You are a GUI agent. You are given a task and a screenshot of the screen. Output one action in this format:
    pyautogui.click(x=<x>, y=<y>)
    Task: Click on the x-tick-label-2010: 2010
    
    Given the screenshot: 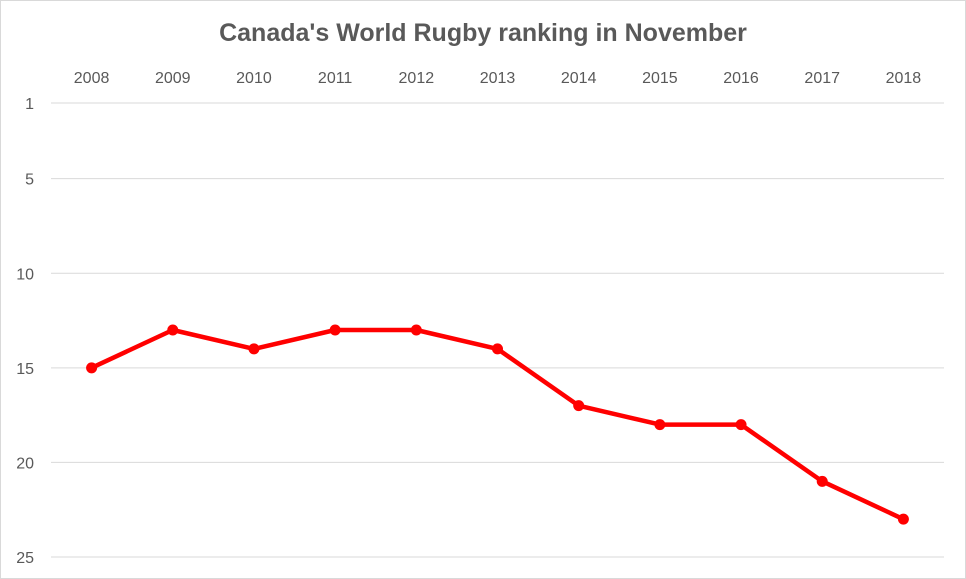 What is the action you would take?
    pyautogui.click(x=254, y=78)
    